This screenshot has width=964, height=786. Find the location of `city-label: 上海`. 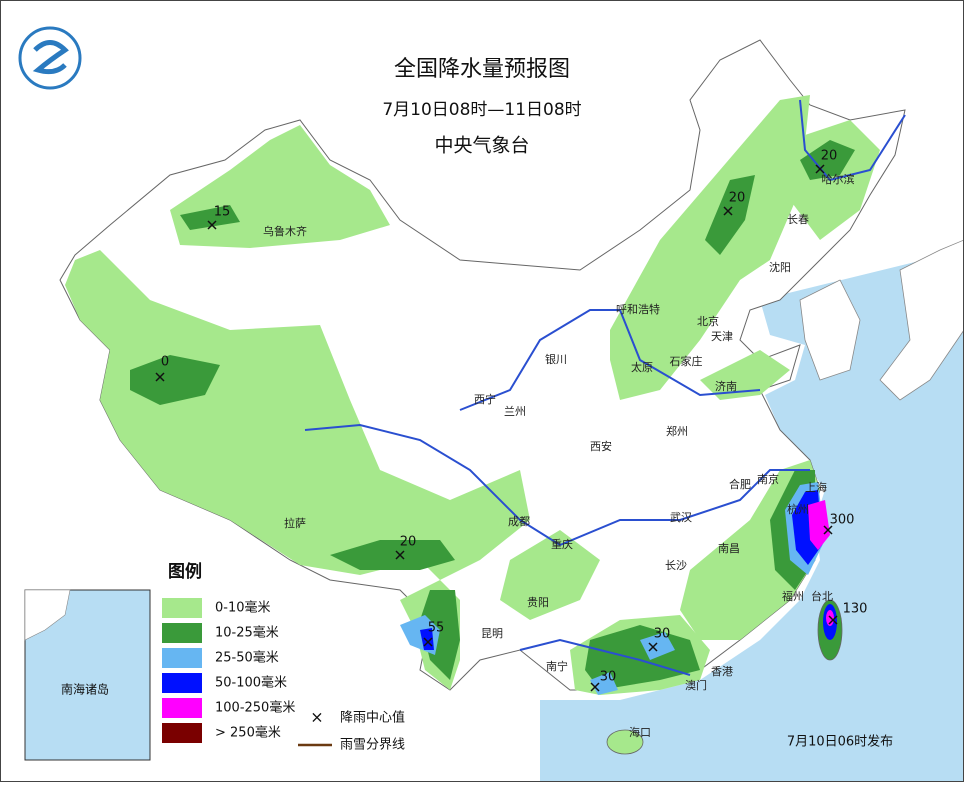

city-label: 上海 is located at coordinates (816, 487).